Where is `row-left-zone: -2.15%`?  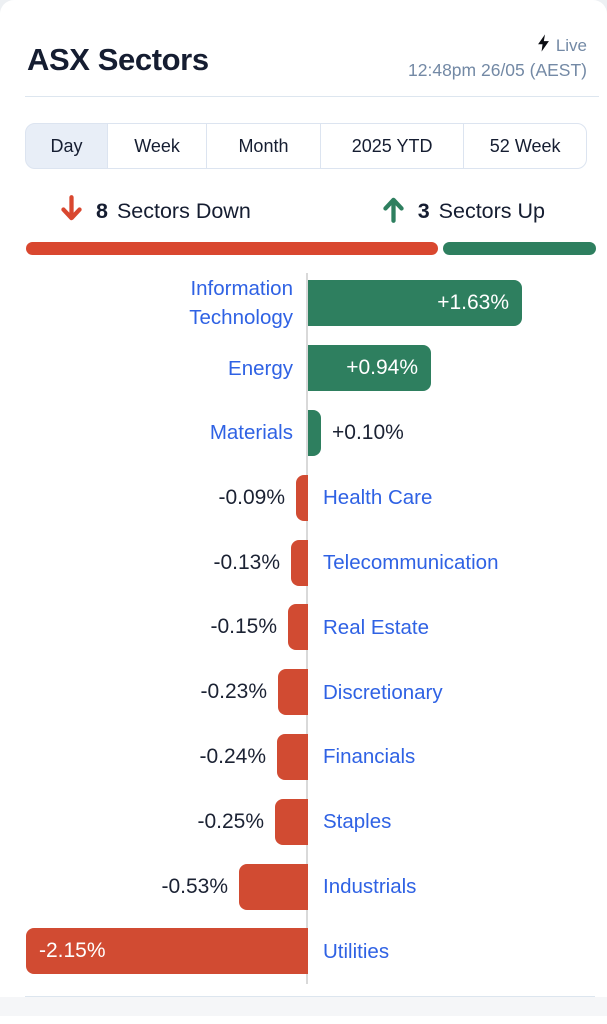 row-left-zone: -2.15% is located at coordinates (154, 951).